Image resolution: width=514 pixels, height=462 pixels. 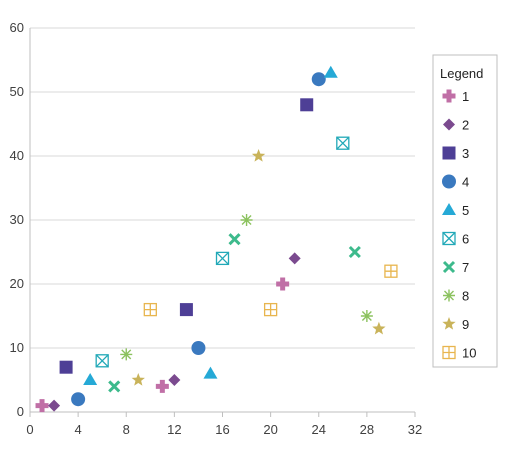 I want to click on legend-label-series-4: 4, so click(x=465, y=182).